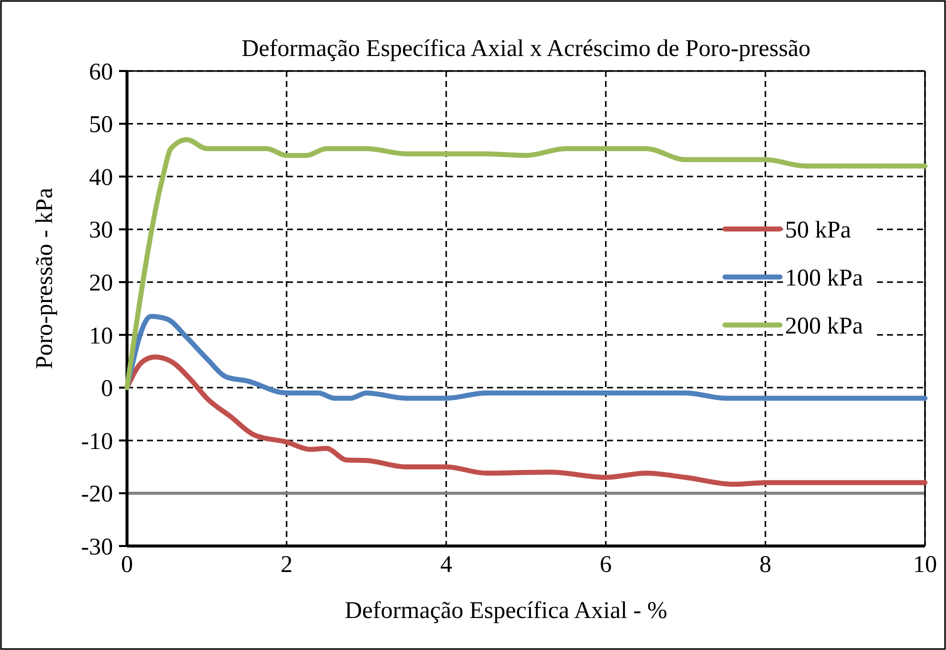 The height and width of the screenshot is (650, 946). Describe the element at coordinates (45, 279) in the screenshot. I see `y-axis-title: Poro-pressão - kPa` at that location.